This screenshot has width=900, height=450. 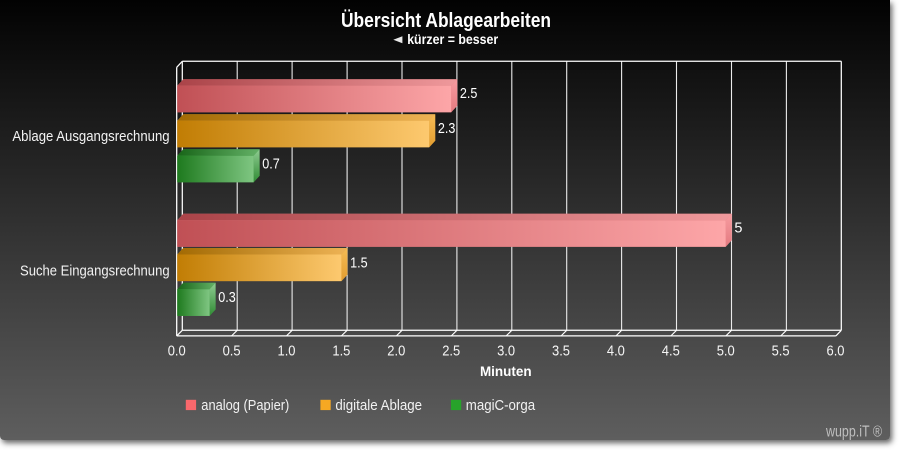 What do you see at coordinates (836, 352) in the screenshot?
I see `svg-text: 6.0` at bounding box center [836, 352].